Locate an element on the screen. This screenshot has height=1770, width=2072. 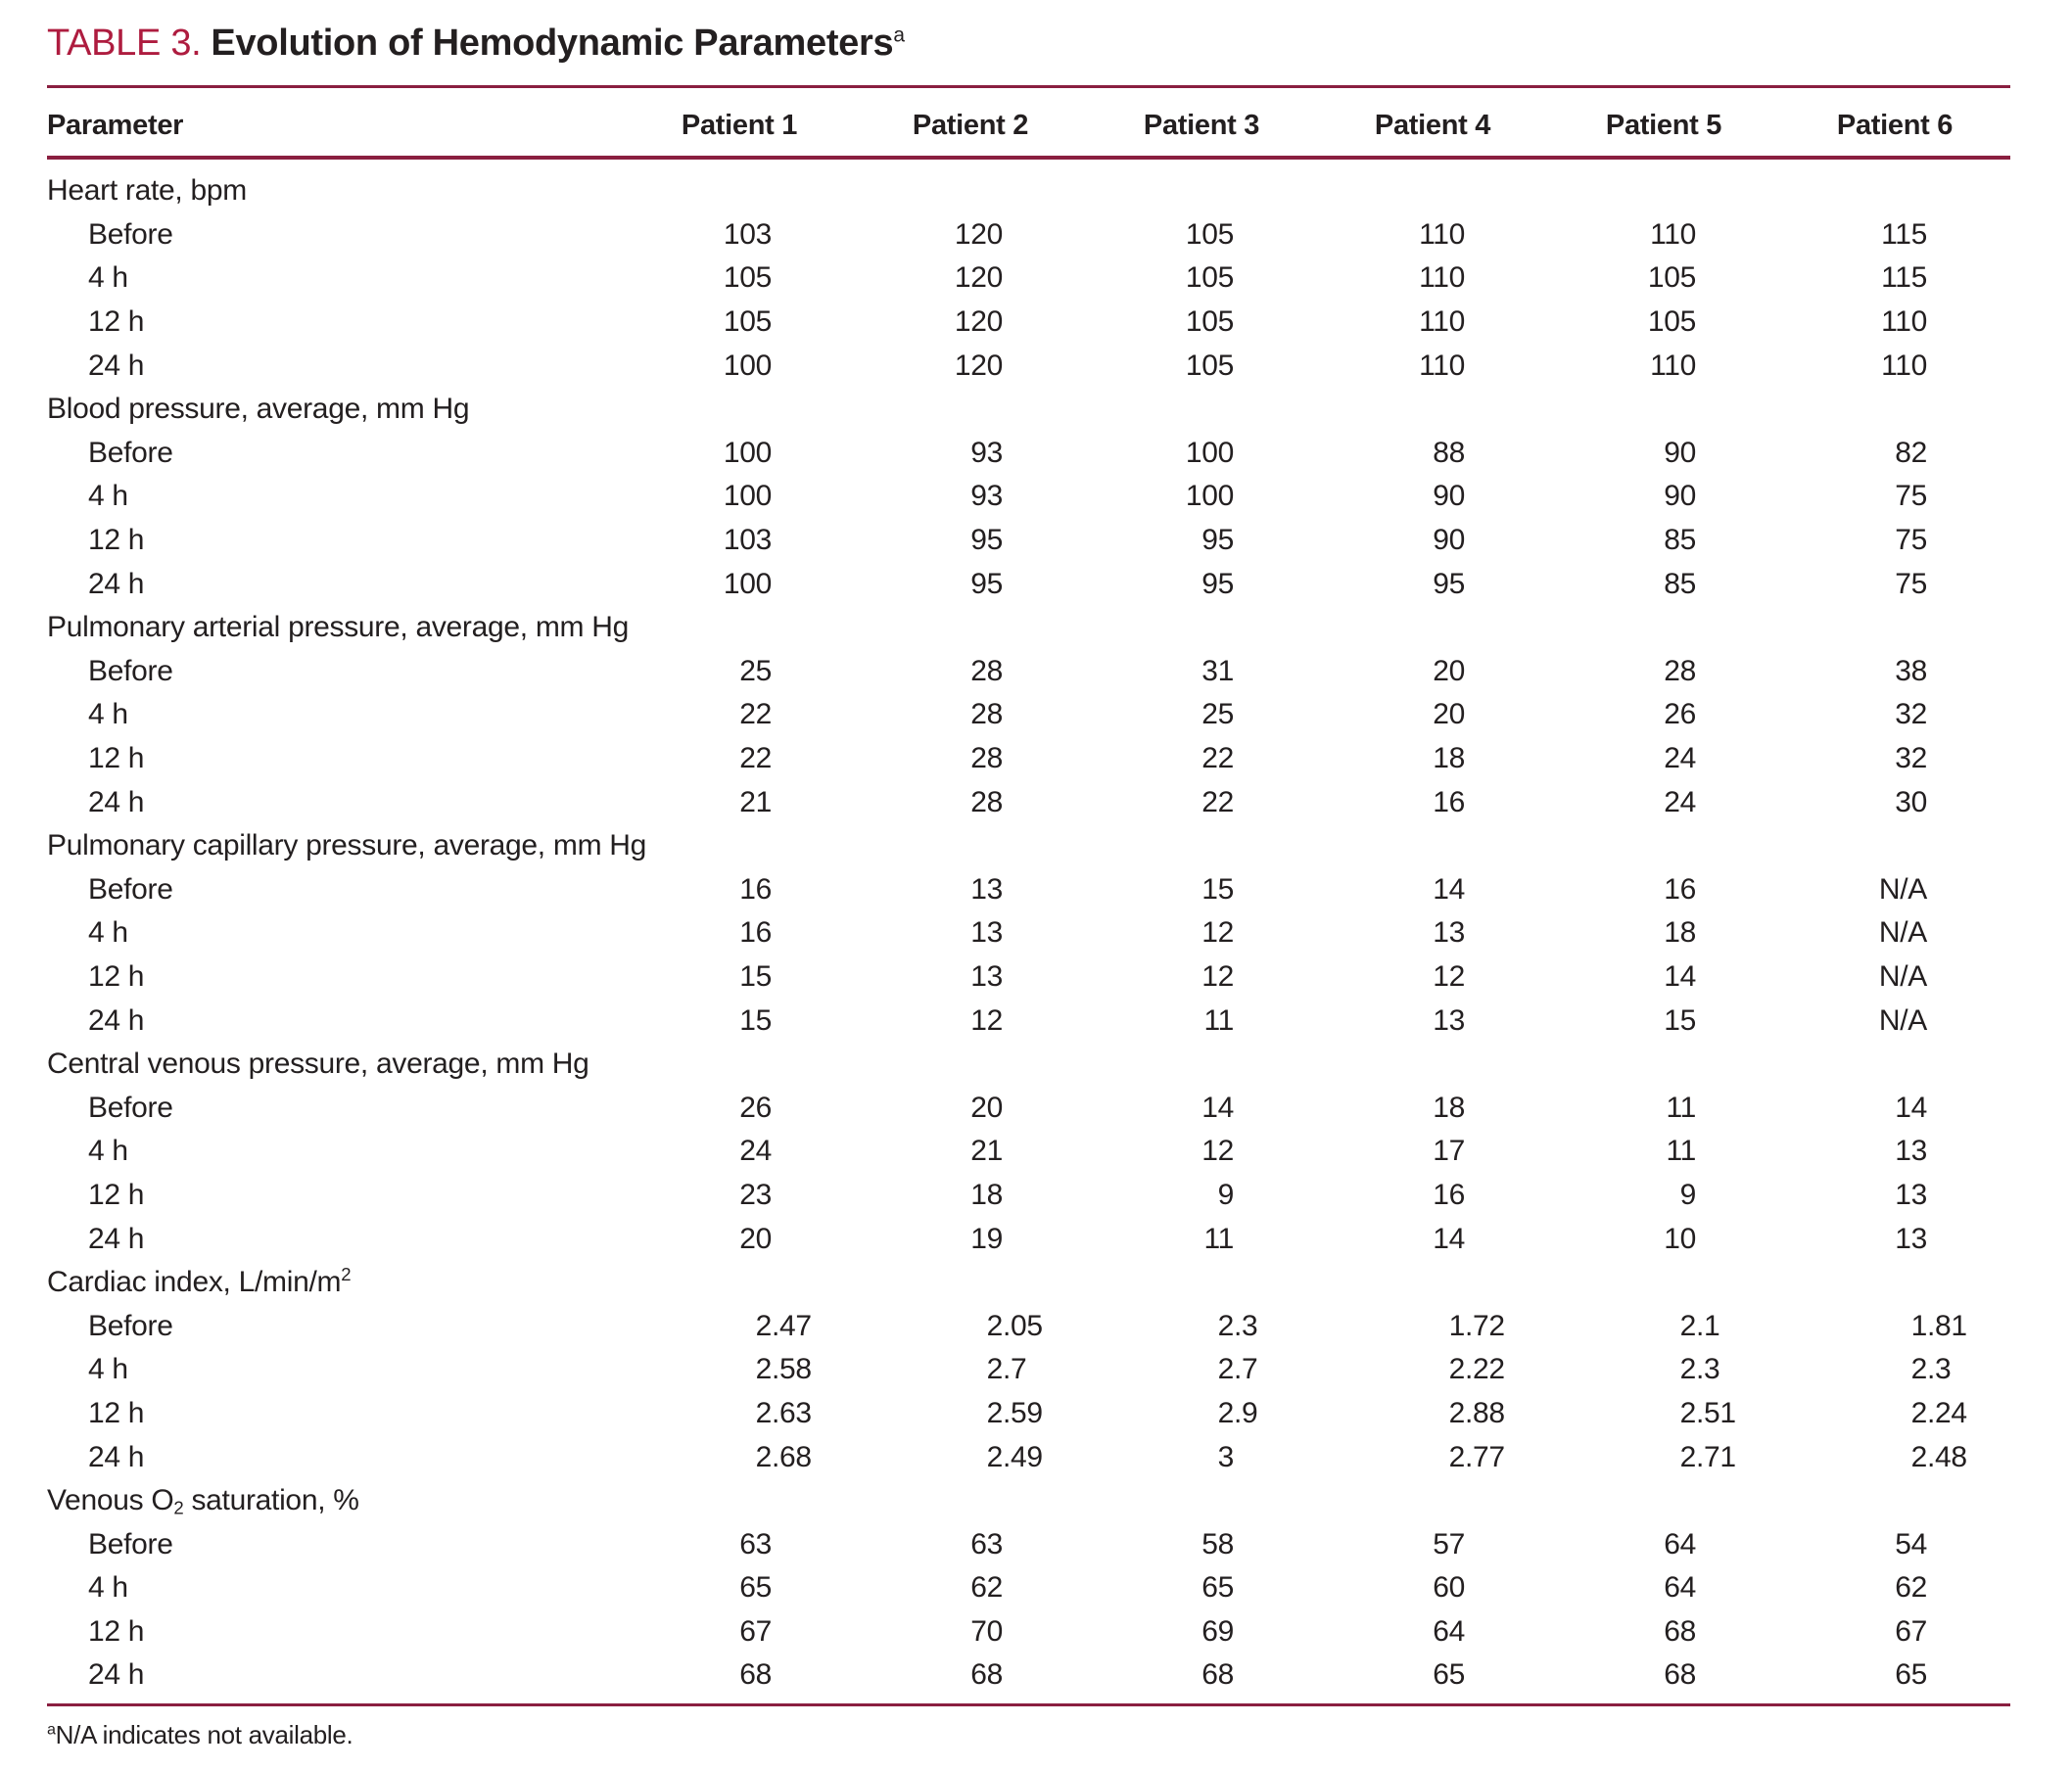
value-cell: 30 is located at coordinates (1911, 801).